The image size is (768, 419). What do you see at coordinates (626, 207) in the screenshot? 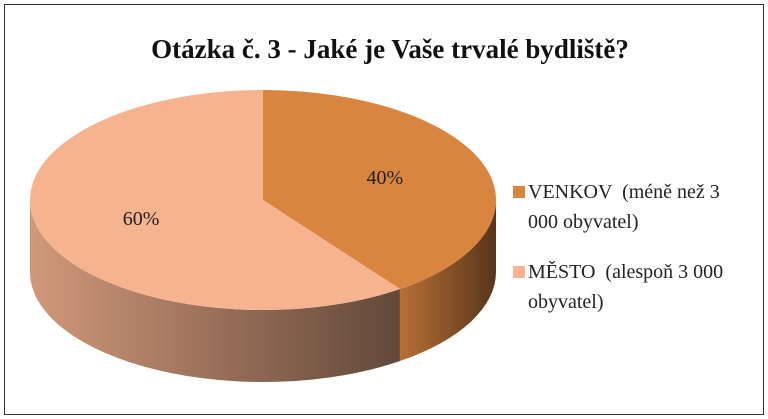
I see `legend-label: VENKOV (méně než 3 000 obyvatel)` at bounding box center [626, 207].